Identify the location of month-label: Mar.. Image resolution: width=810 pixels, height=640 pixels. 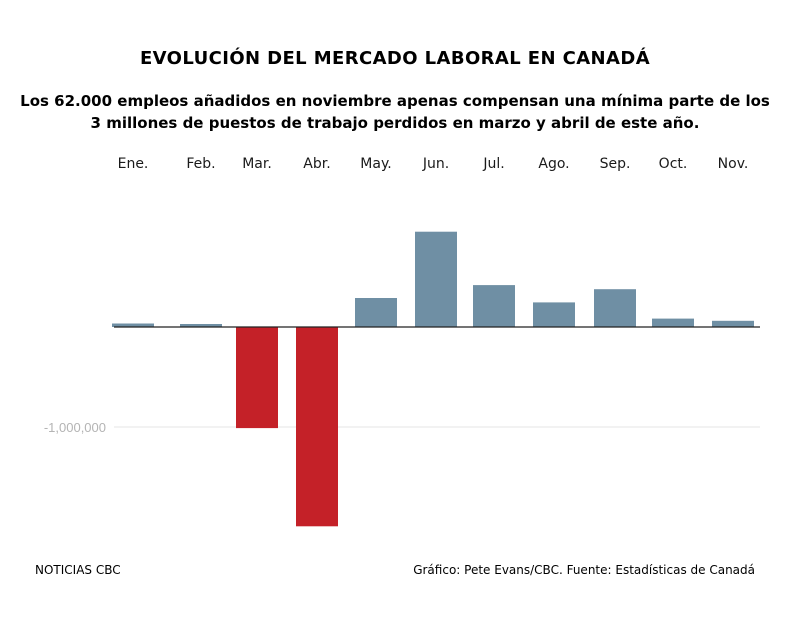
(257, 164).